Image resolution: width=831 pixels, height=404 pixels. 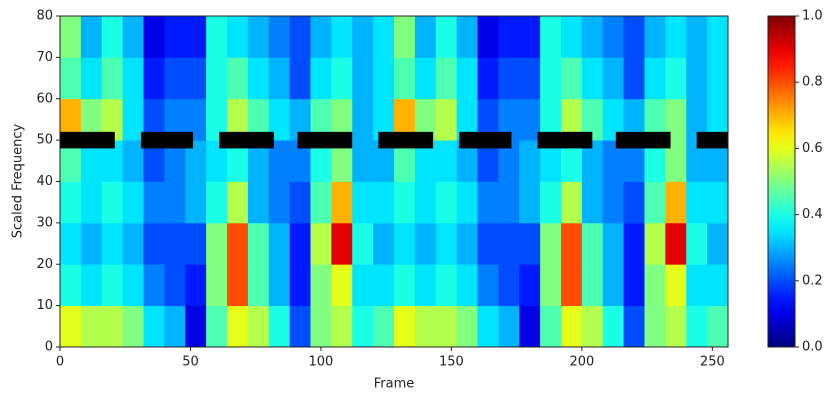 What do you see at coordinates (44, 140) in the screenshot?
I see `y-tick-label: 50` at bounding box center [44, 140].